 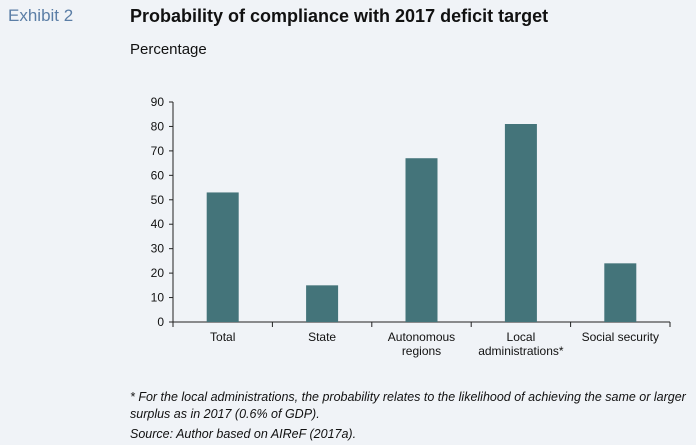 I want to click on y-tick-label: 0, so click(x=160, y=322).